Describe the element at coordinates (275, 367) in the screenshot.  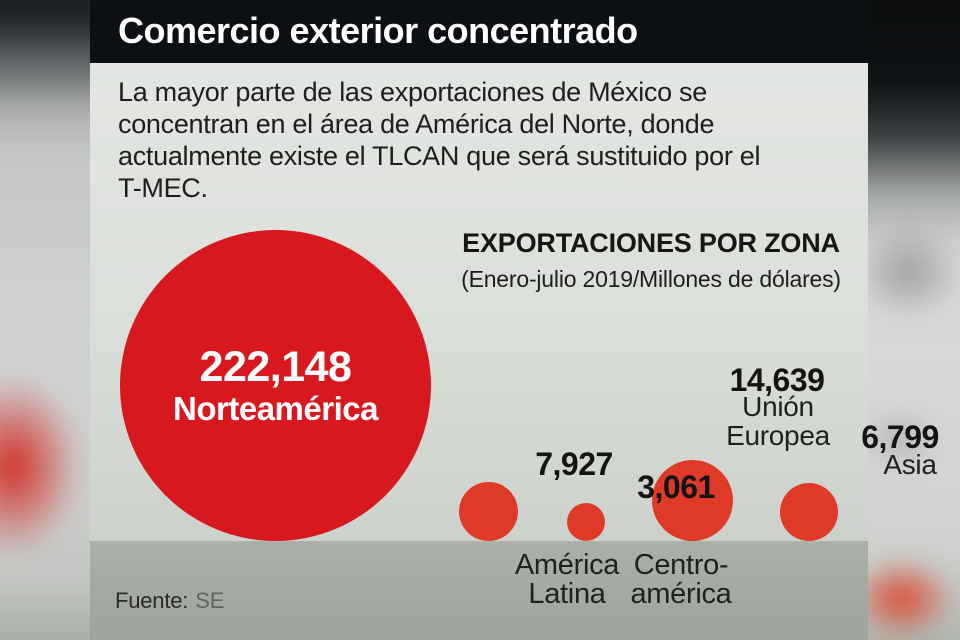
I see `bubble-norteamerica-value: 222,148` at that location.